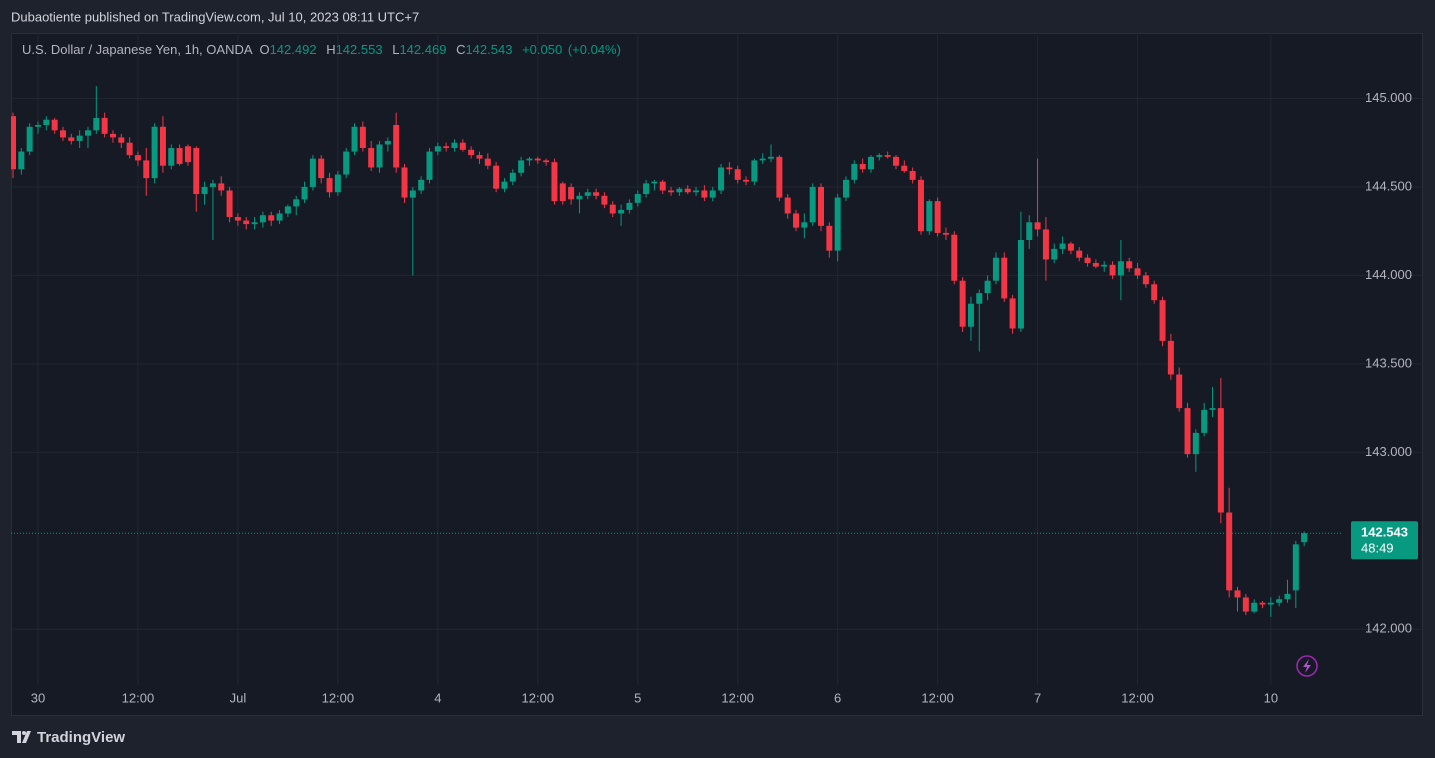  What do you see at coordinates (38, 697) in the screenshot?
I see `x-tick-label: 30` at bounding box center [38, 697].